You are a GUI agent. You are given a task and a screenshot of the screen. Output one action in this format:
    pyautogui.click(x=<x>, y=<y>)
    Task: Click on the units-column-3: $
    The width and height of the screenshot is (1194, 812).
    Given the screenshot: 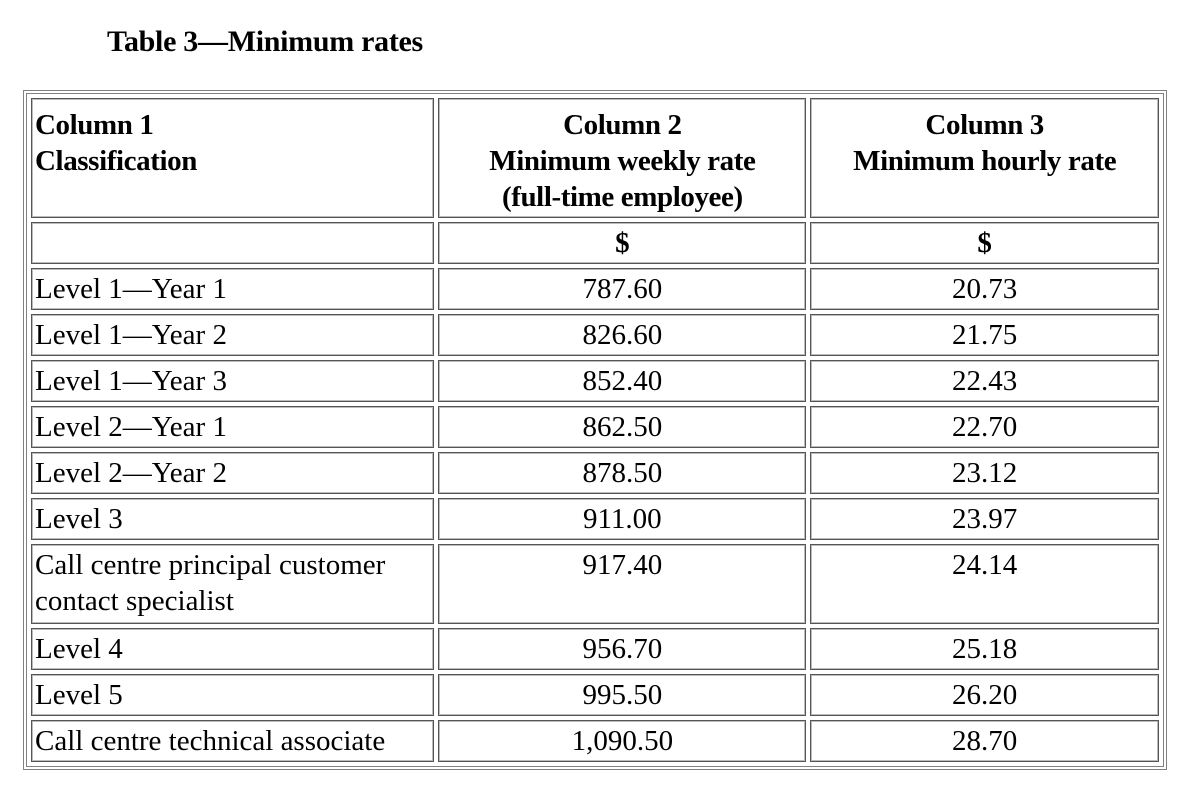 What is the action you would take?
    pyautogui.click(x=984, y=243)
    